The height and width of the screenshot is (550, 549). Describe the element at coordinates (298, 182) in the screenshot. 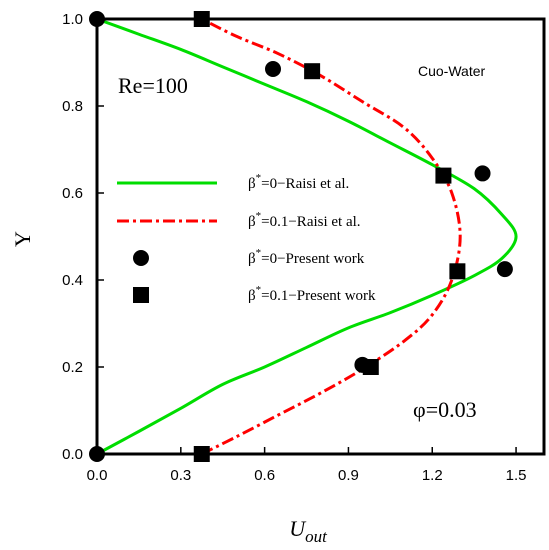

I see `legend-label: β*=0−Raisi et al.` at that location.